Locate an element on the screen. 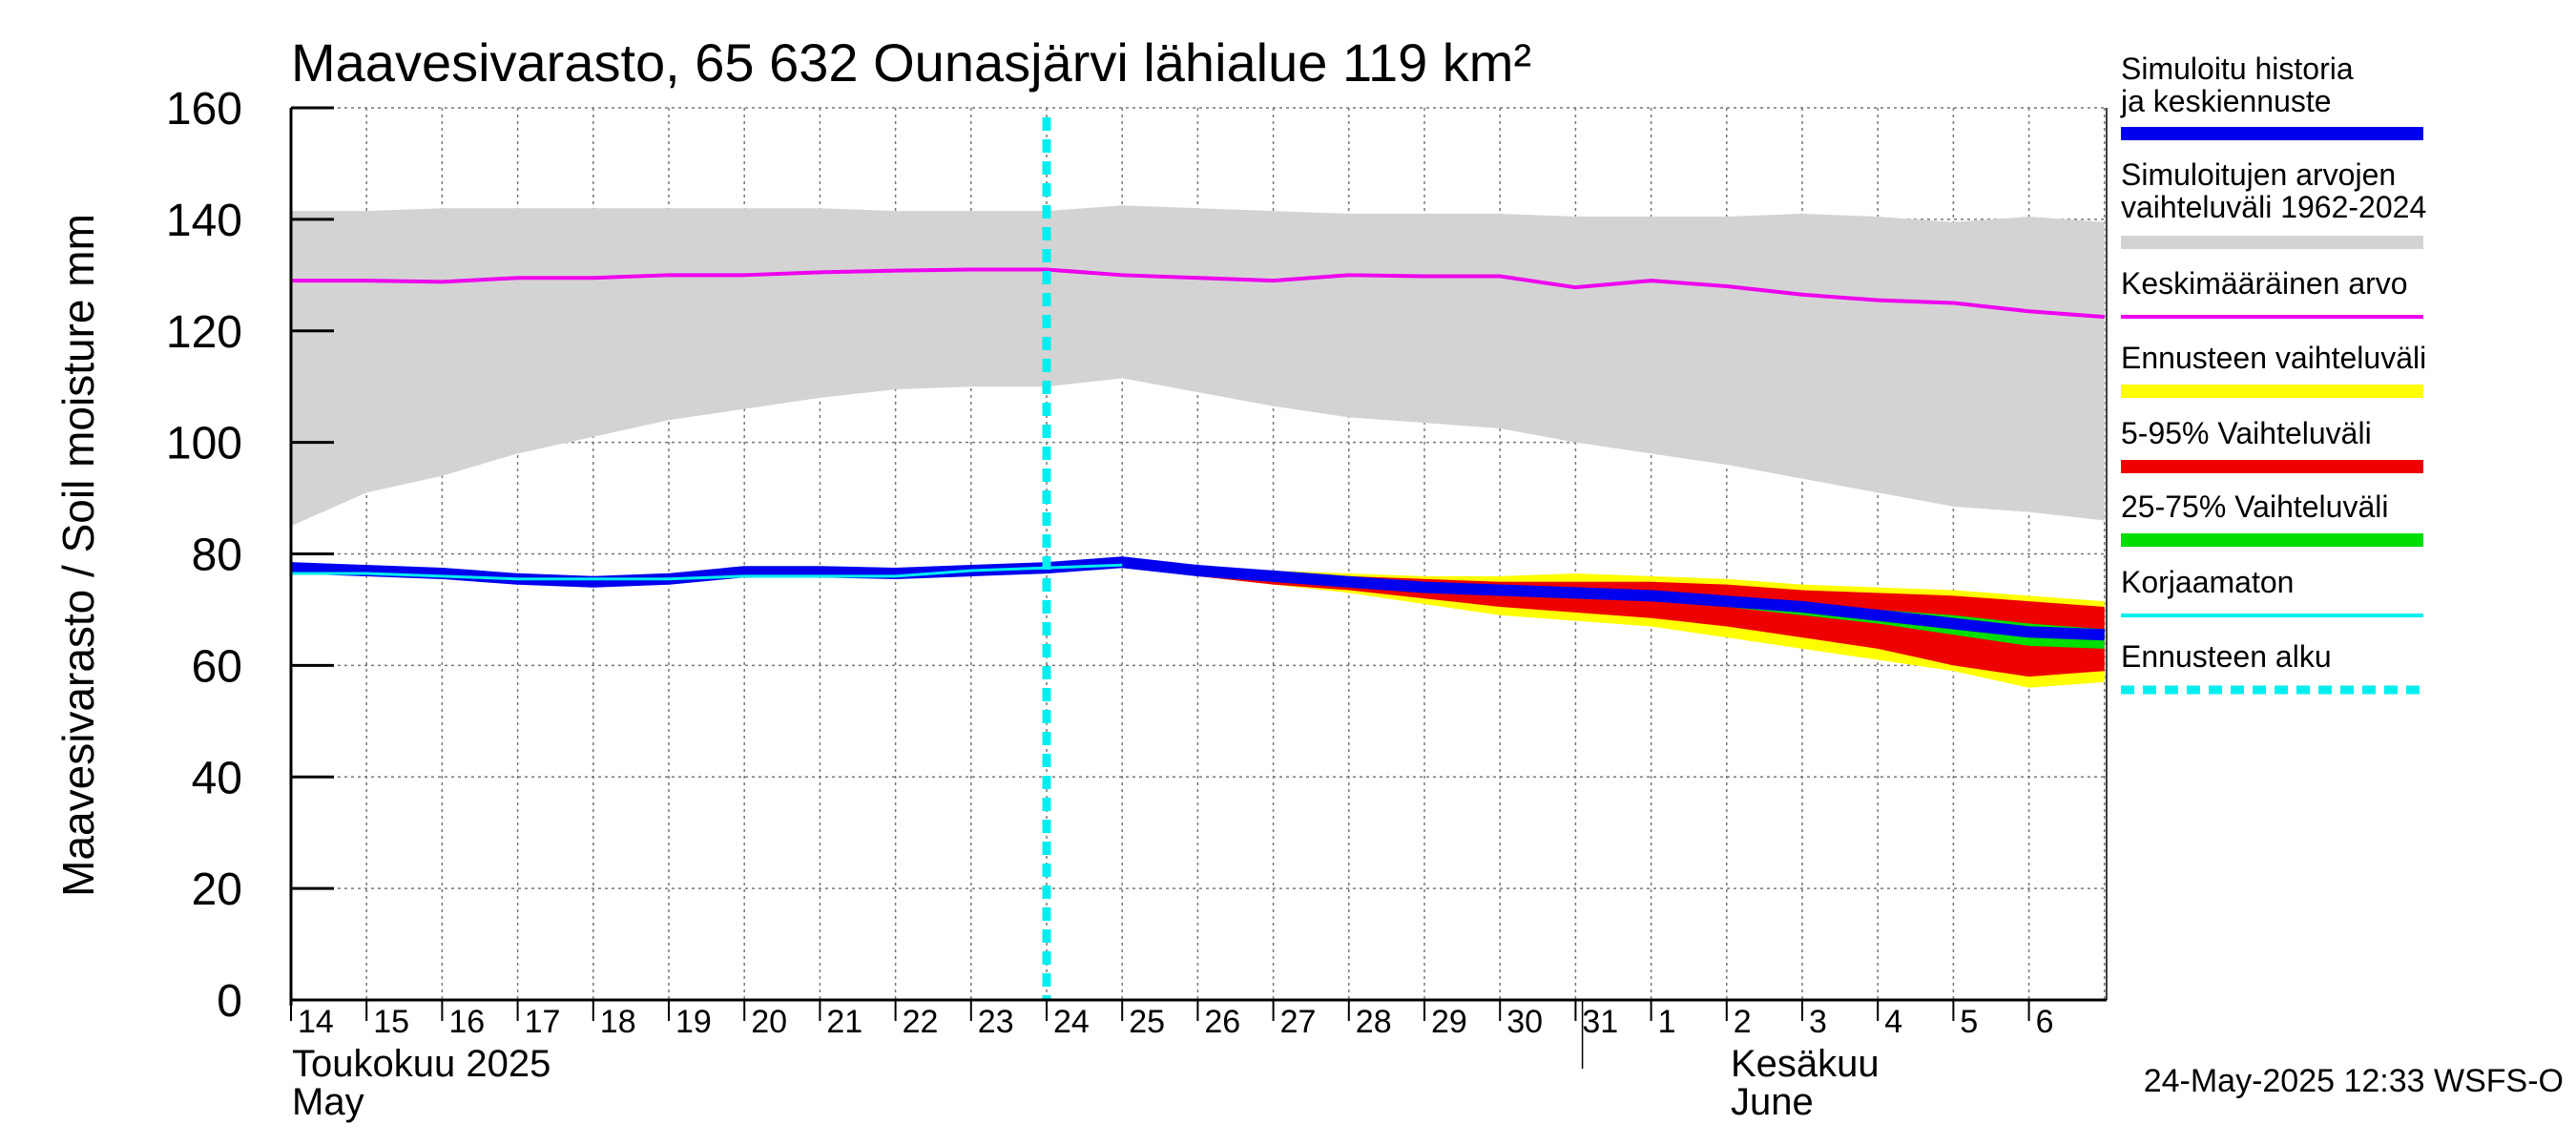 The width and height of the screenshot is (2576, 1145). legend-label: Korjaamaton is located at coordinates (2207, 582).